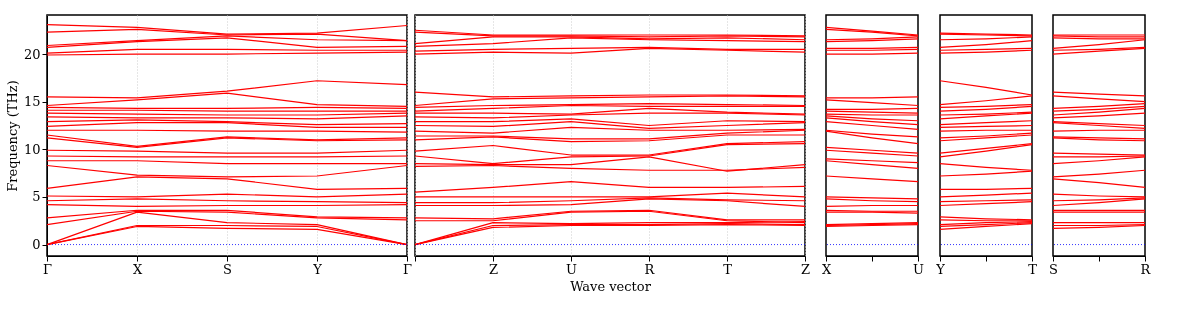 This screenshot has width=1198, height=310. Describe the element at coordinates (12, 136) in the screenshot. I see `y-axis-title: Frequency (THz)` at that location.